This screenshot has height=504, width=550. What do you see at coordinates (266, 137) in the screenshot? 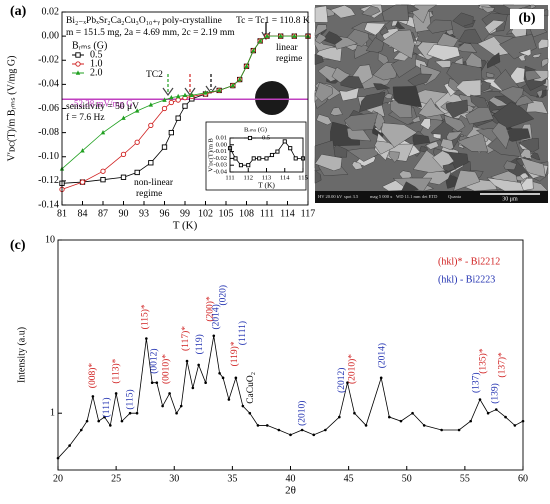
I see `legend-label: 0.5` at bounding box center [266, 137].